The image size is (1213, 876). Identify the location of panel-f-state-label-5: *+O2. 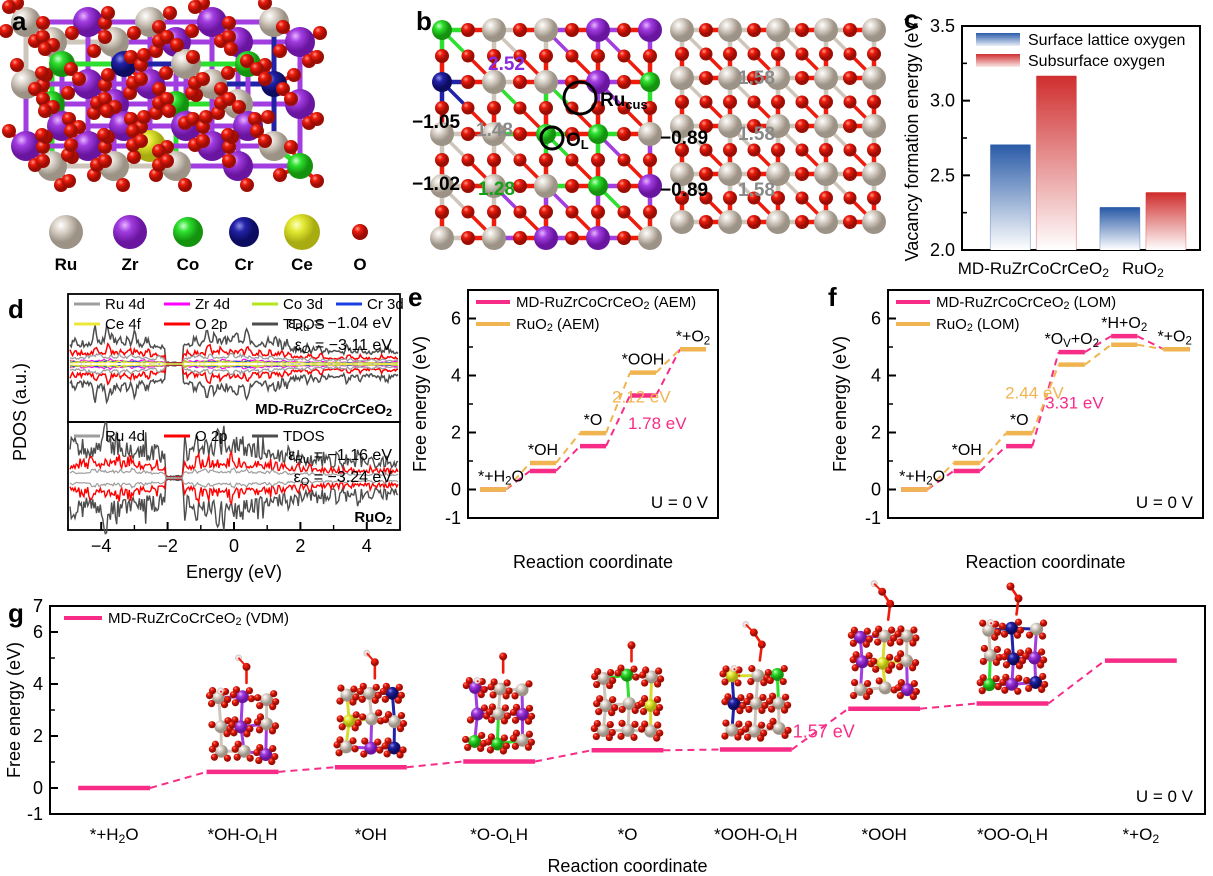
(1174, 337).